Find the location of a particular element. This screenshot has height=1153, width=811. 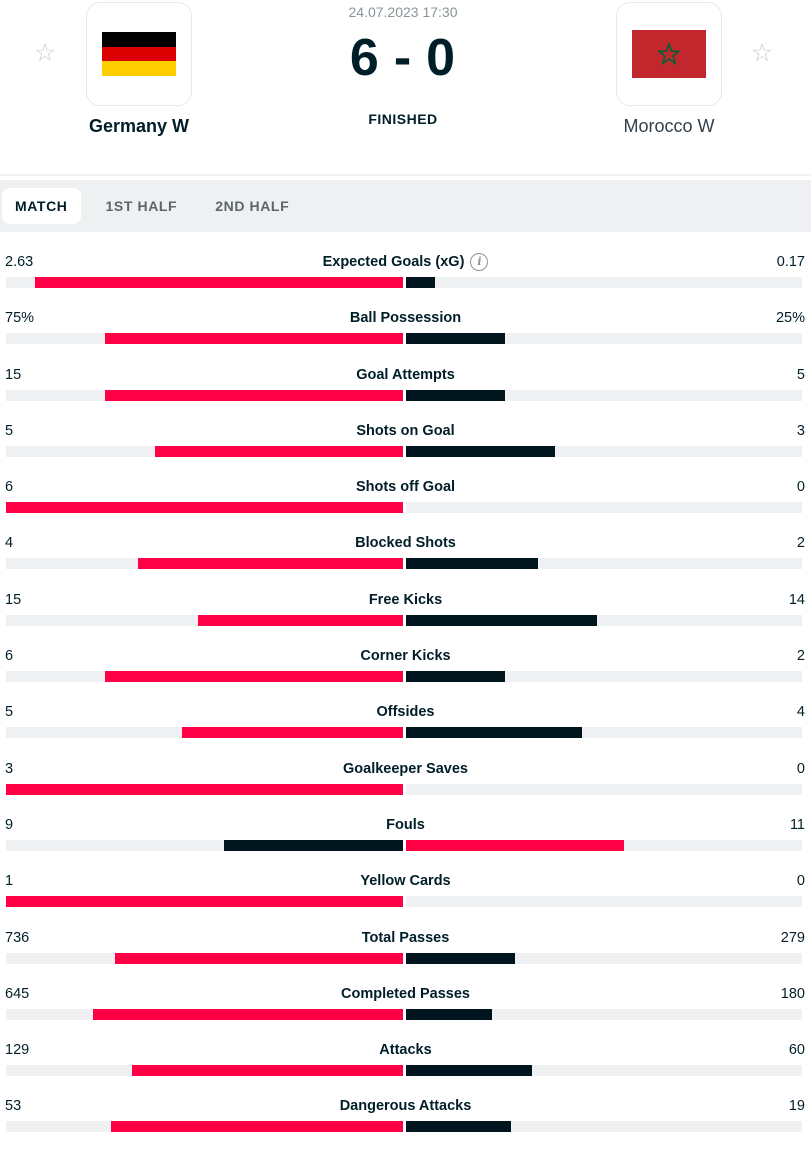

stat-row: 9 Fouls 11 is located at coordinates (405, 823).